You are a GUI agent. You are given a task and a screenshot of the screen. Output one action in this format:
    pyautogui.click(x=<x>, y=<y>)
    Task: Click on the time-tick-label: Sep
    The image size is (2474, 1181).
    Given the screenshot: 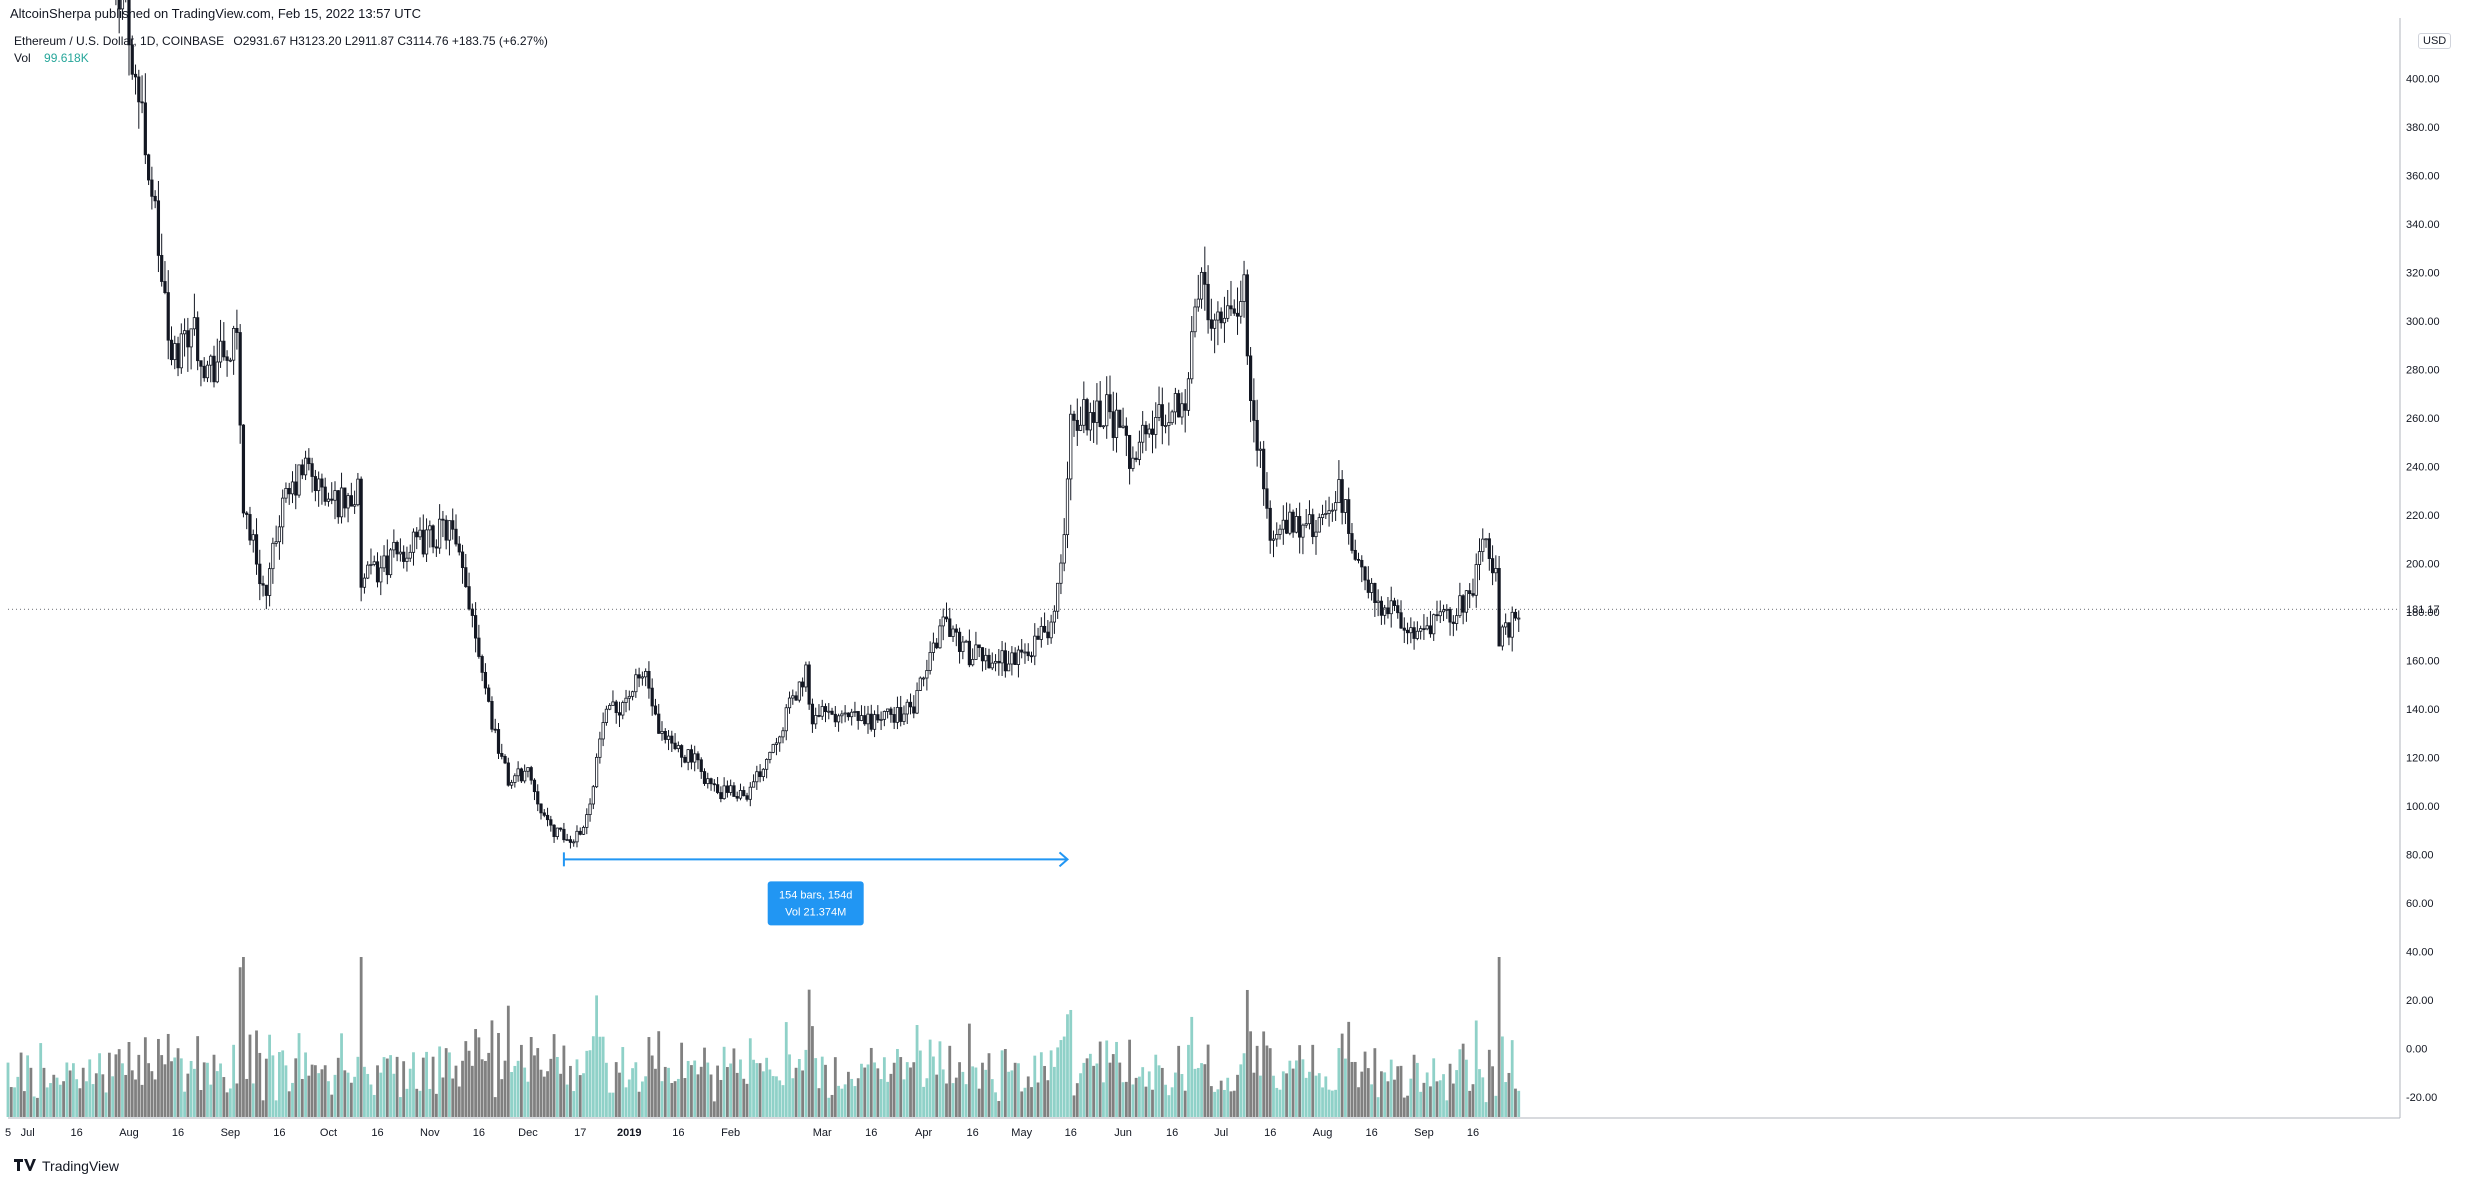 What is the action you would take?
    pyautogui.click(x=231, y=1133)
    